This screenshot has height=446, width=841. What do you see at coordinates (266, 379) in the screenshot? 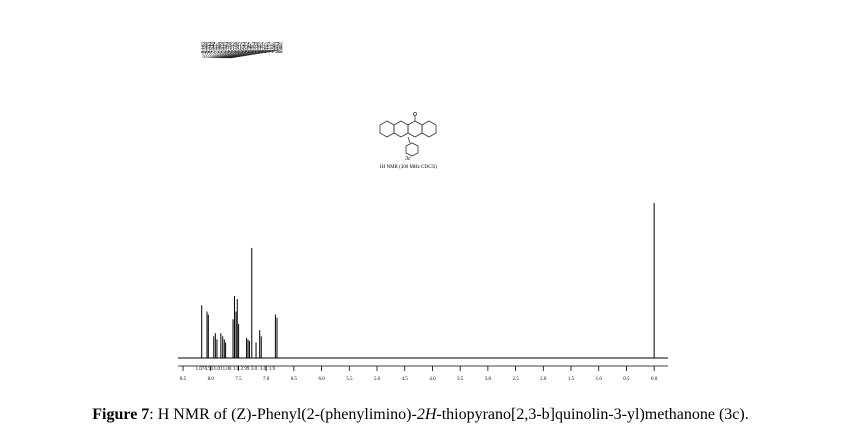
I see `x-tick-label: 7.0` at bounding box center [266, 379].